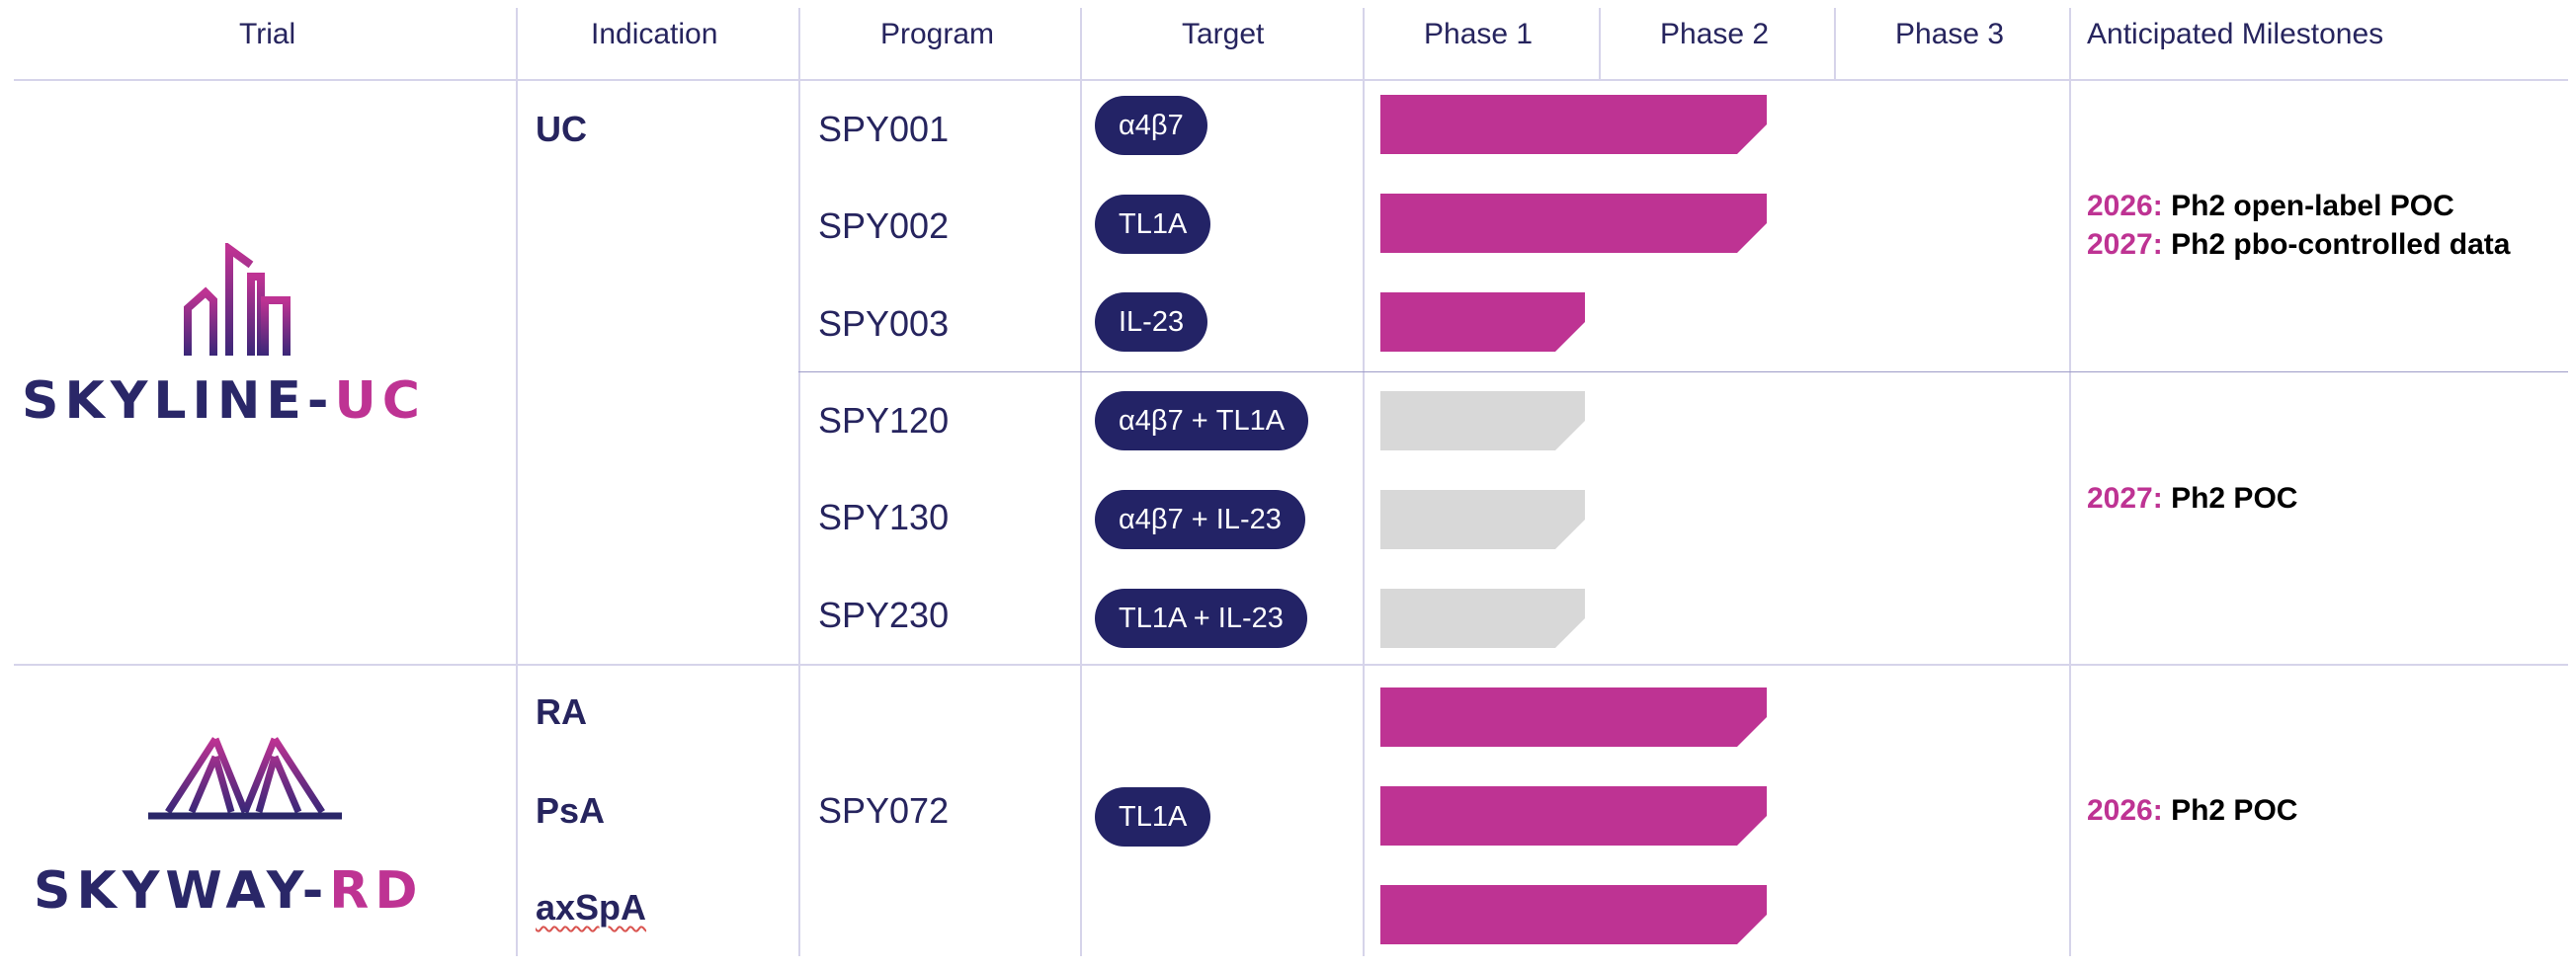 The height and width of the screenshot is (970, 2576). Describe the element at coordinates (2235, 34) in the screenshot. I see `header-milestones: Anticipated Milestones` at that location.